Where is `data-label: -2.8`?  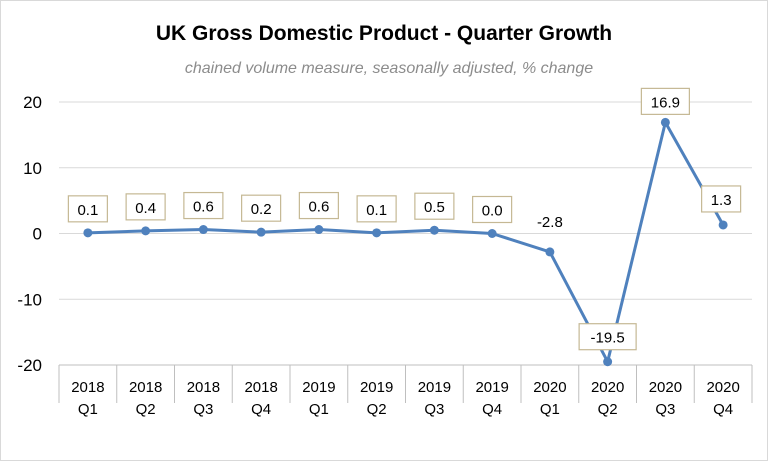
data-label: -2.8 is located at coordinates (550, 222).